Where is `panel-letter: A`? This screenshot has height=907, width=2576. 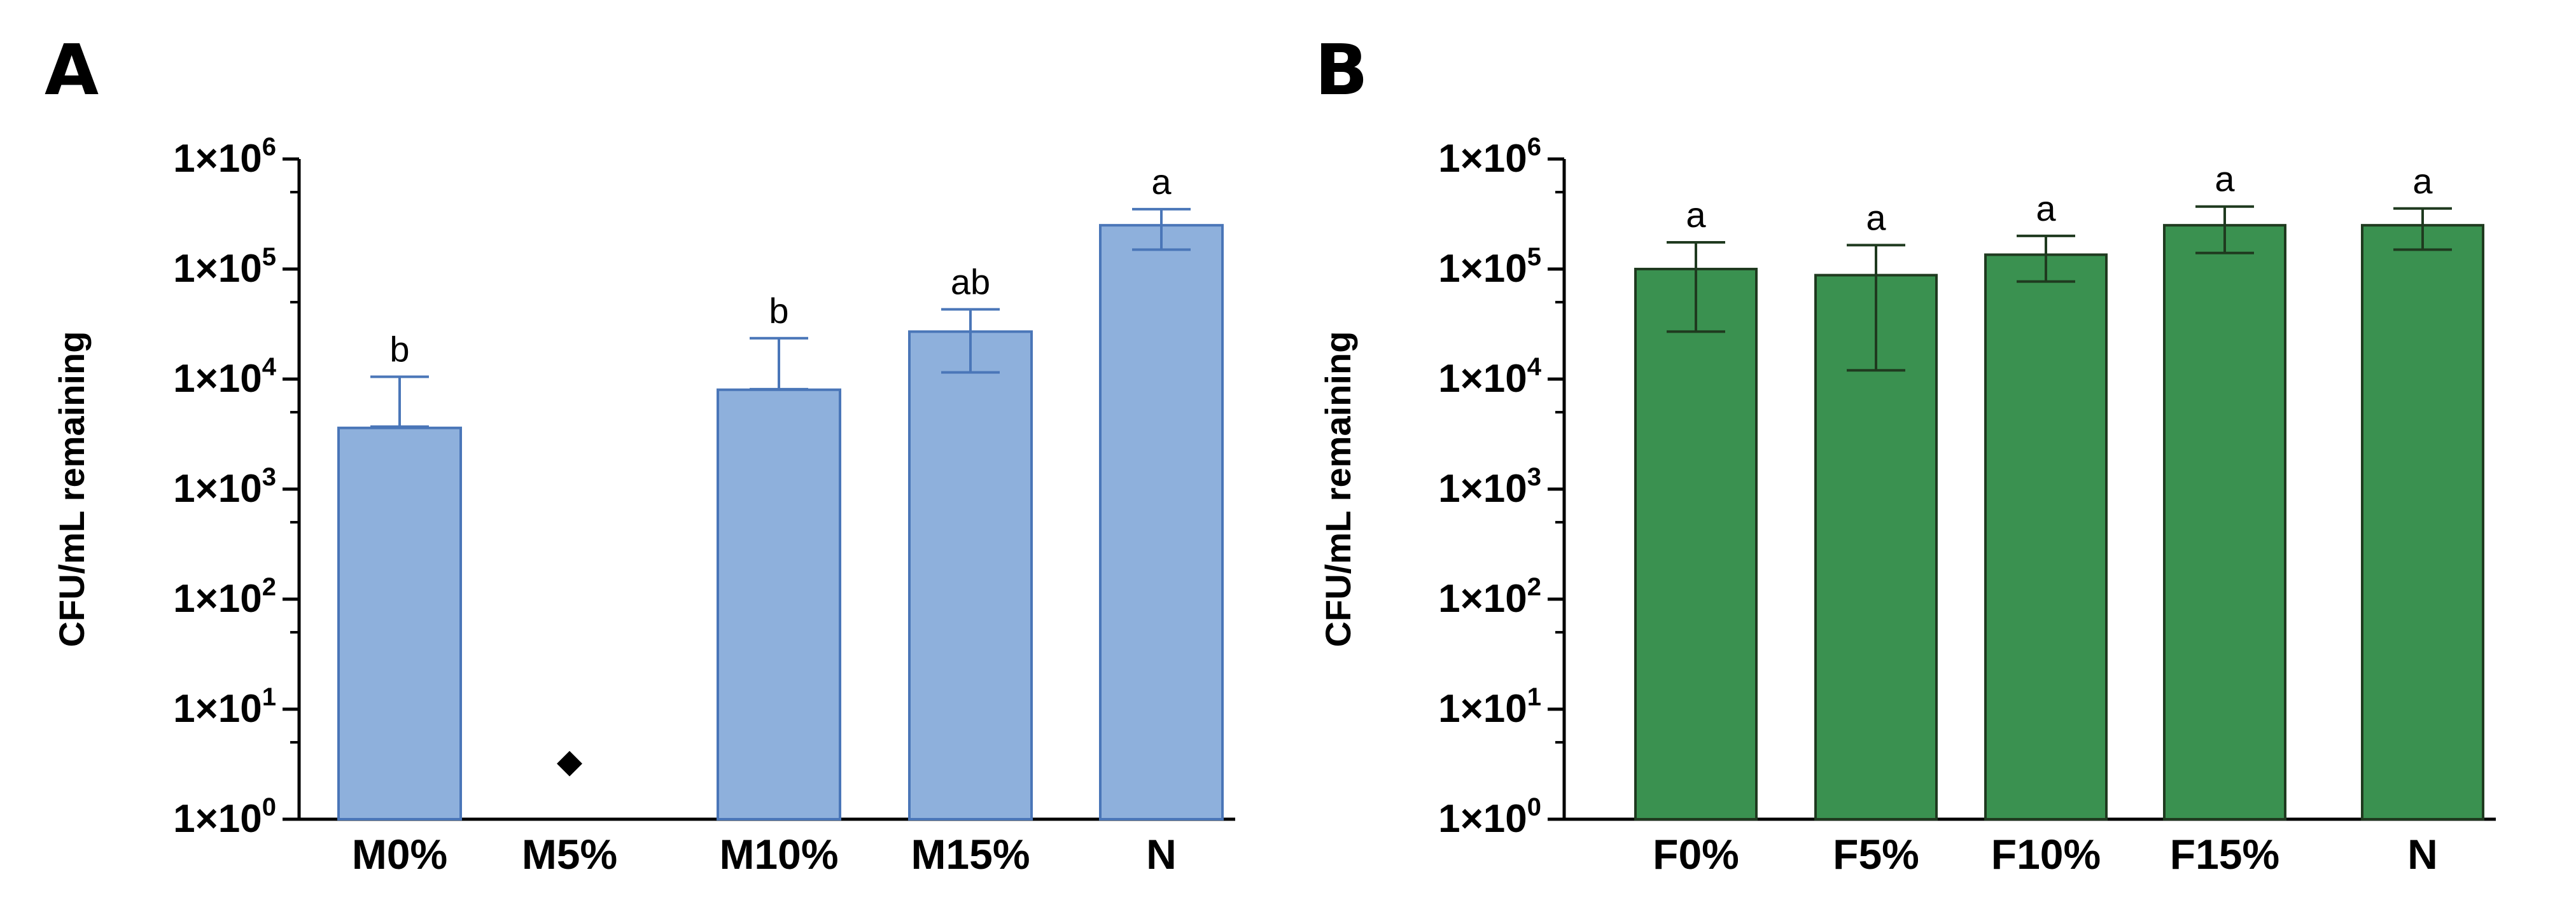 panel-letter: A is located at coordinates (72, 70).